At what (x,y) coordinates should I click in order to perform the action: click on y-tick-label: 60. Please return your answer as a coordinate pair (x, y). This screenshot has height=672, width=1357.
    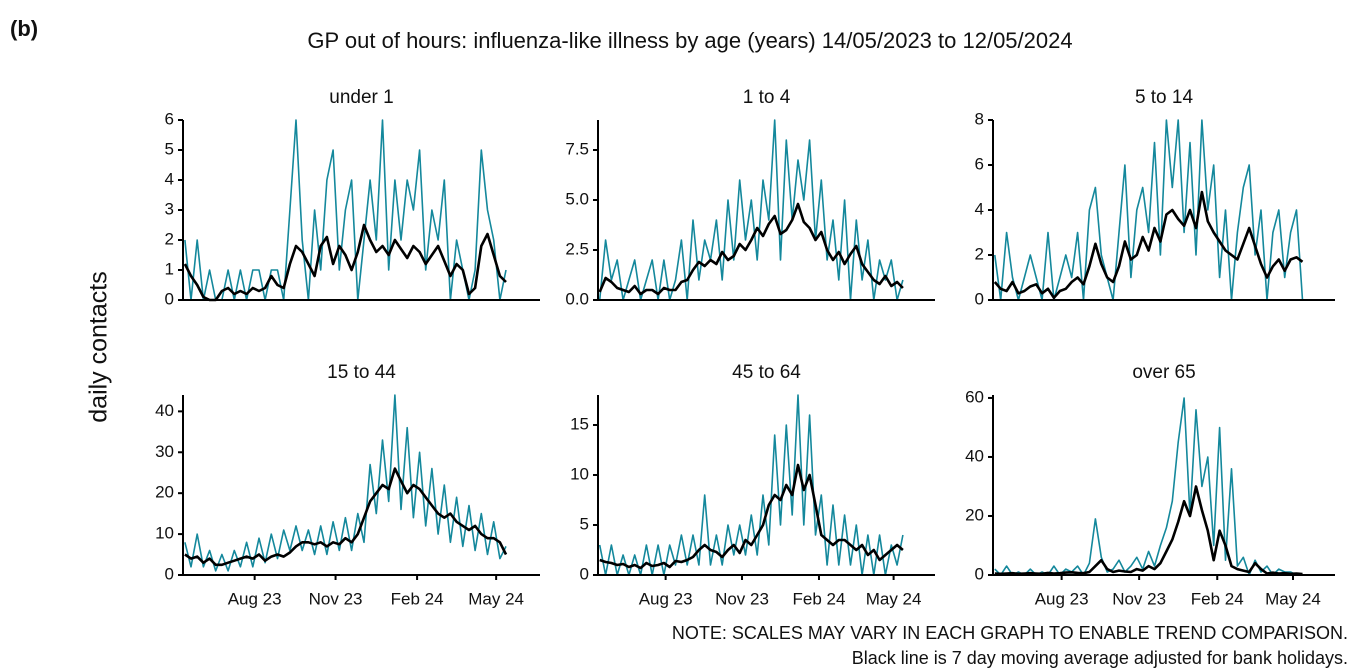
    Looking at the image, I should click on (974, 396).